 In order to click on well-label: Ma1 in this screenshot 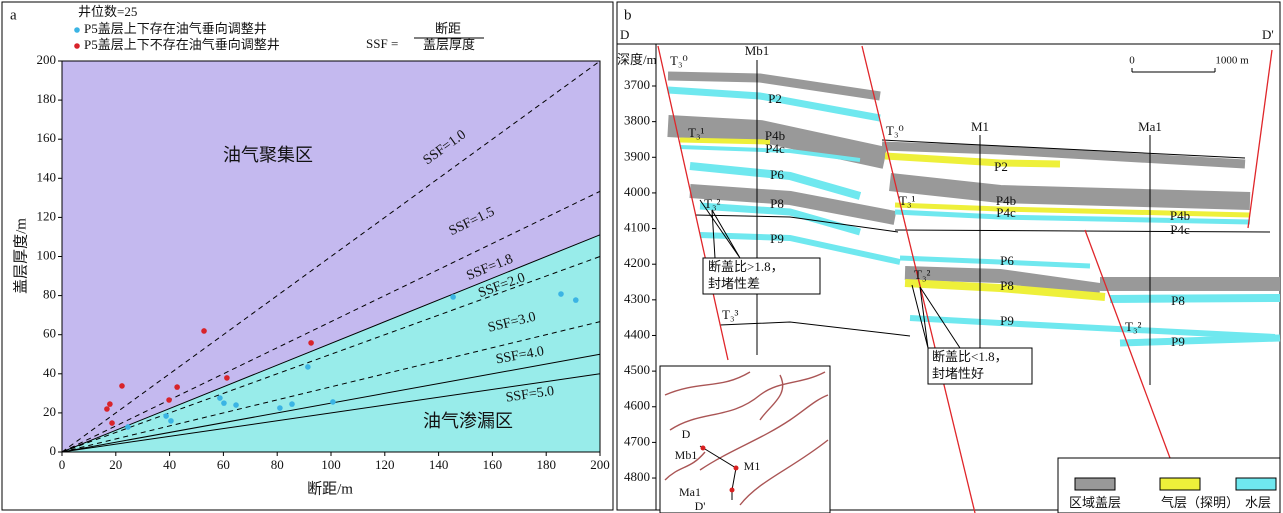, I will do `click(1150, 126)`.